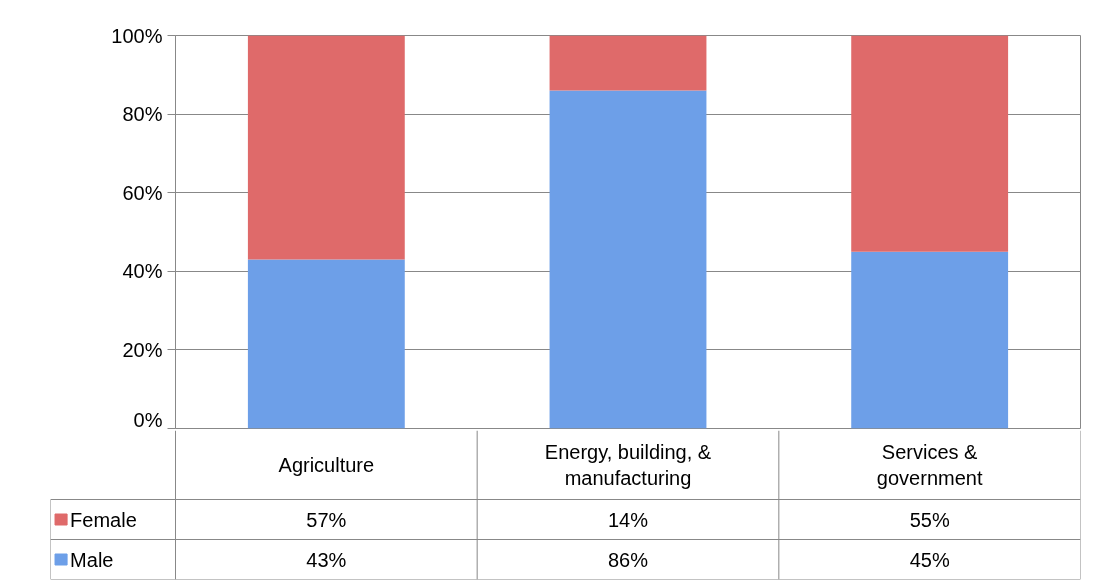 This screenshot has height=582, width=1099. Describe the element at coordinates (326, 559) in the screenshot. I see `data-label: 43%` at that location.